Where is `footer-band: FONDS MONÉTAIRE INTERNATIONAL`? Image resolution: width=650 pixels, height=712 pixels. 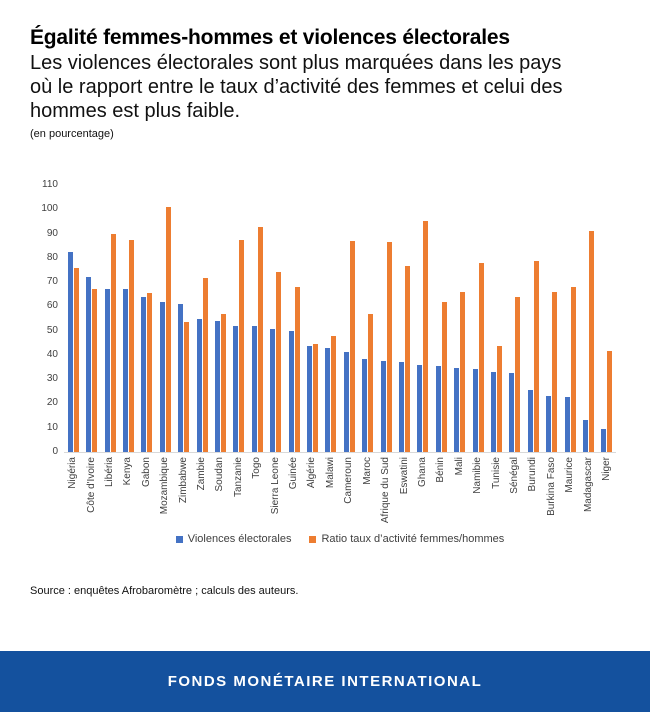
footer-band: FONDS MONÉTAIRE INTERNATIONAL is located at coordinates (325, 681).